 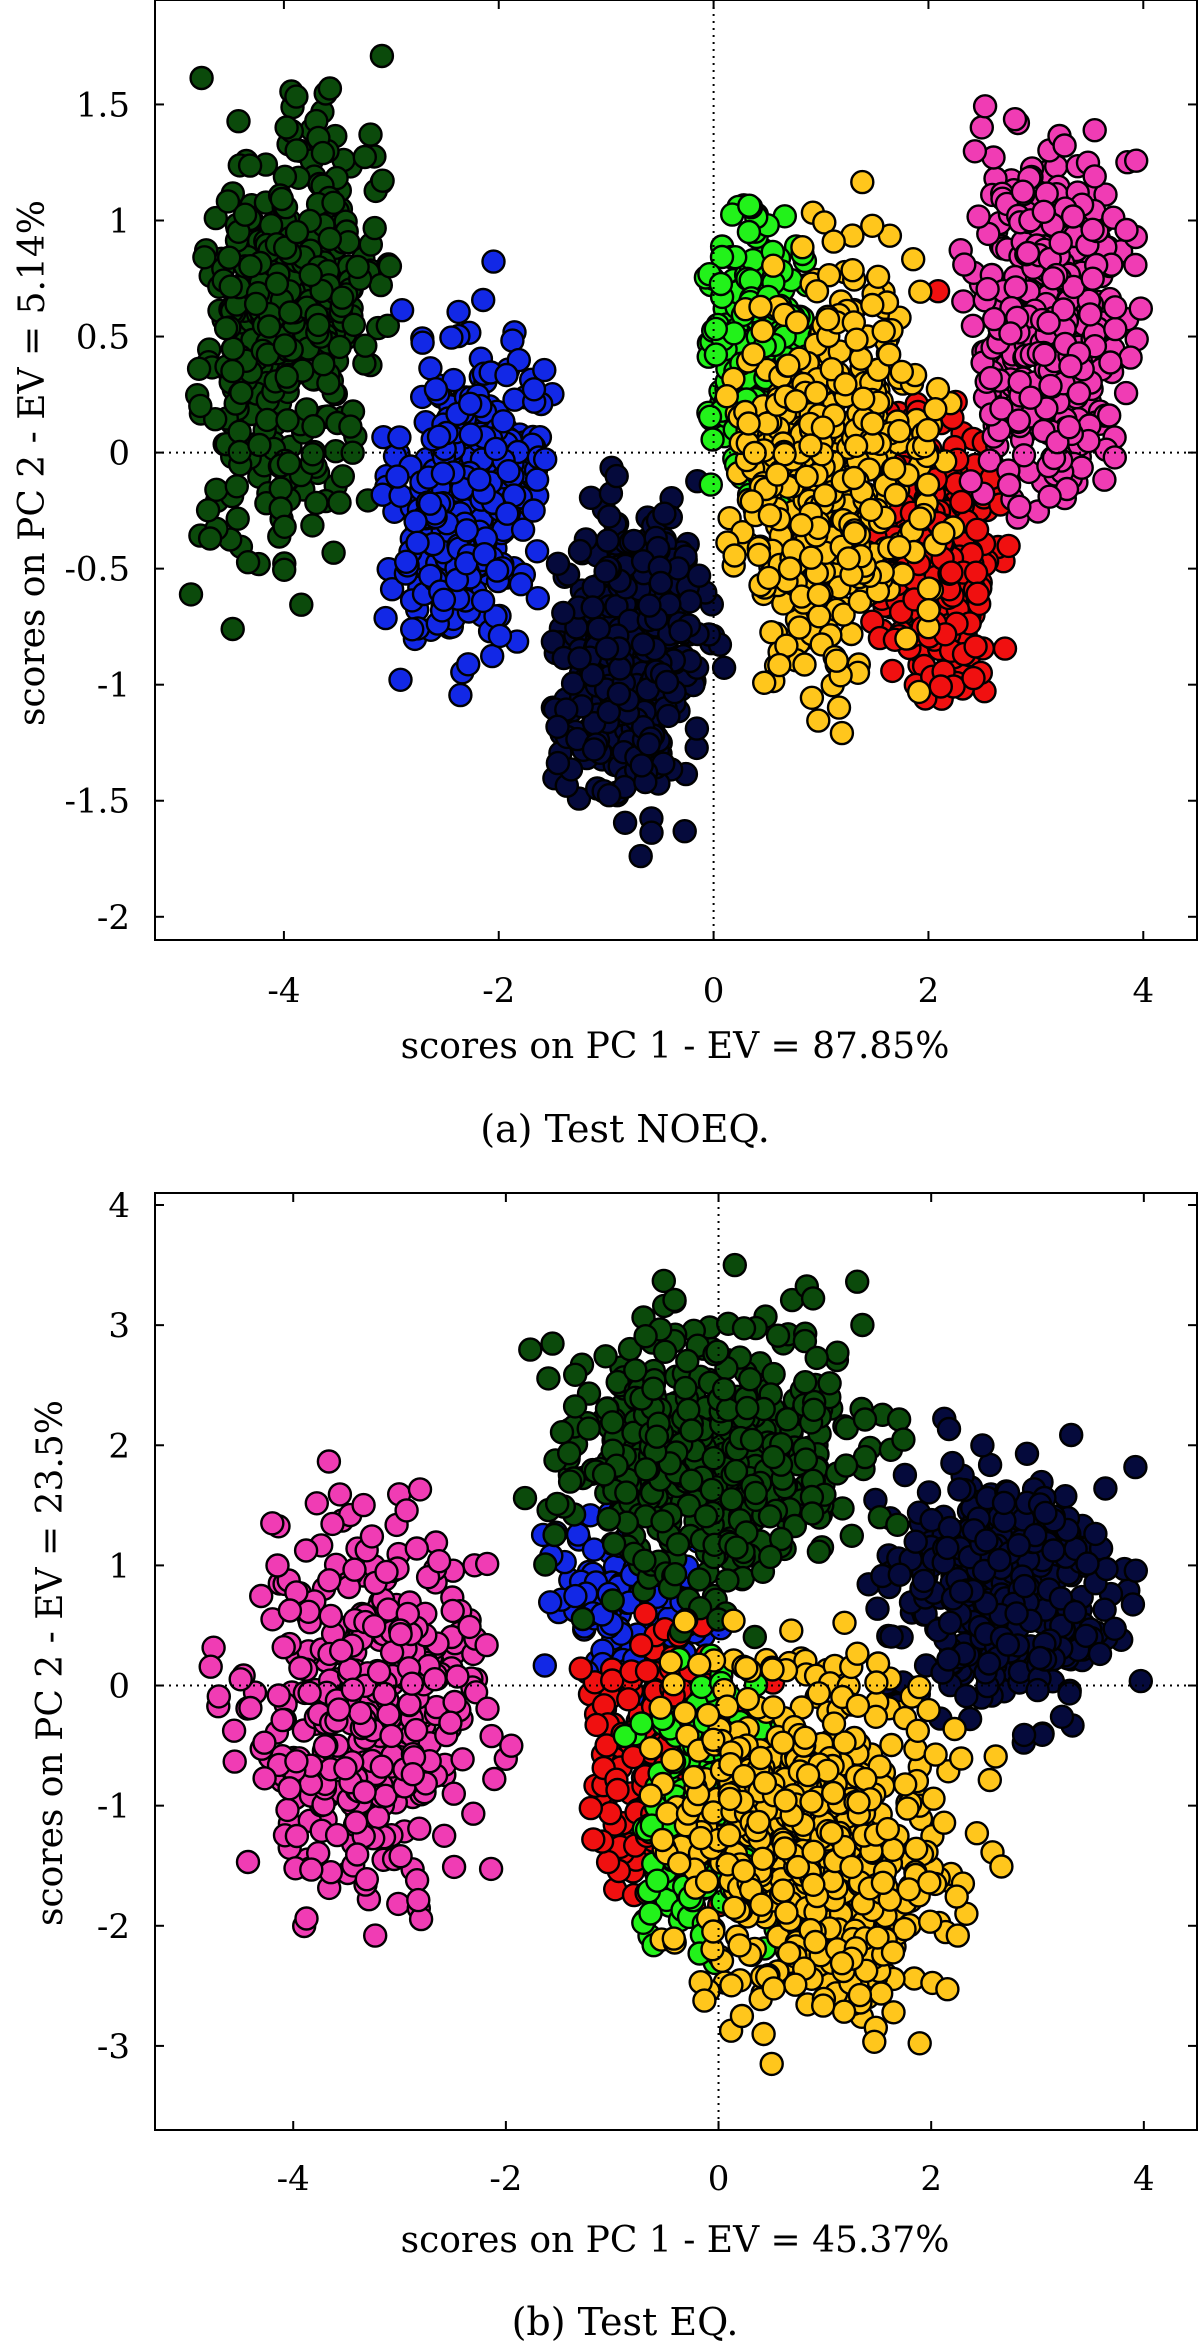 What do you see at coordinates (714, 991) in the screenshot?
I see `x-tick-label: 0` at bounding box center [714, 991].